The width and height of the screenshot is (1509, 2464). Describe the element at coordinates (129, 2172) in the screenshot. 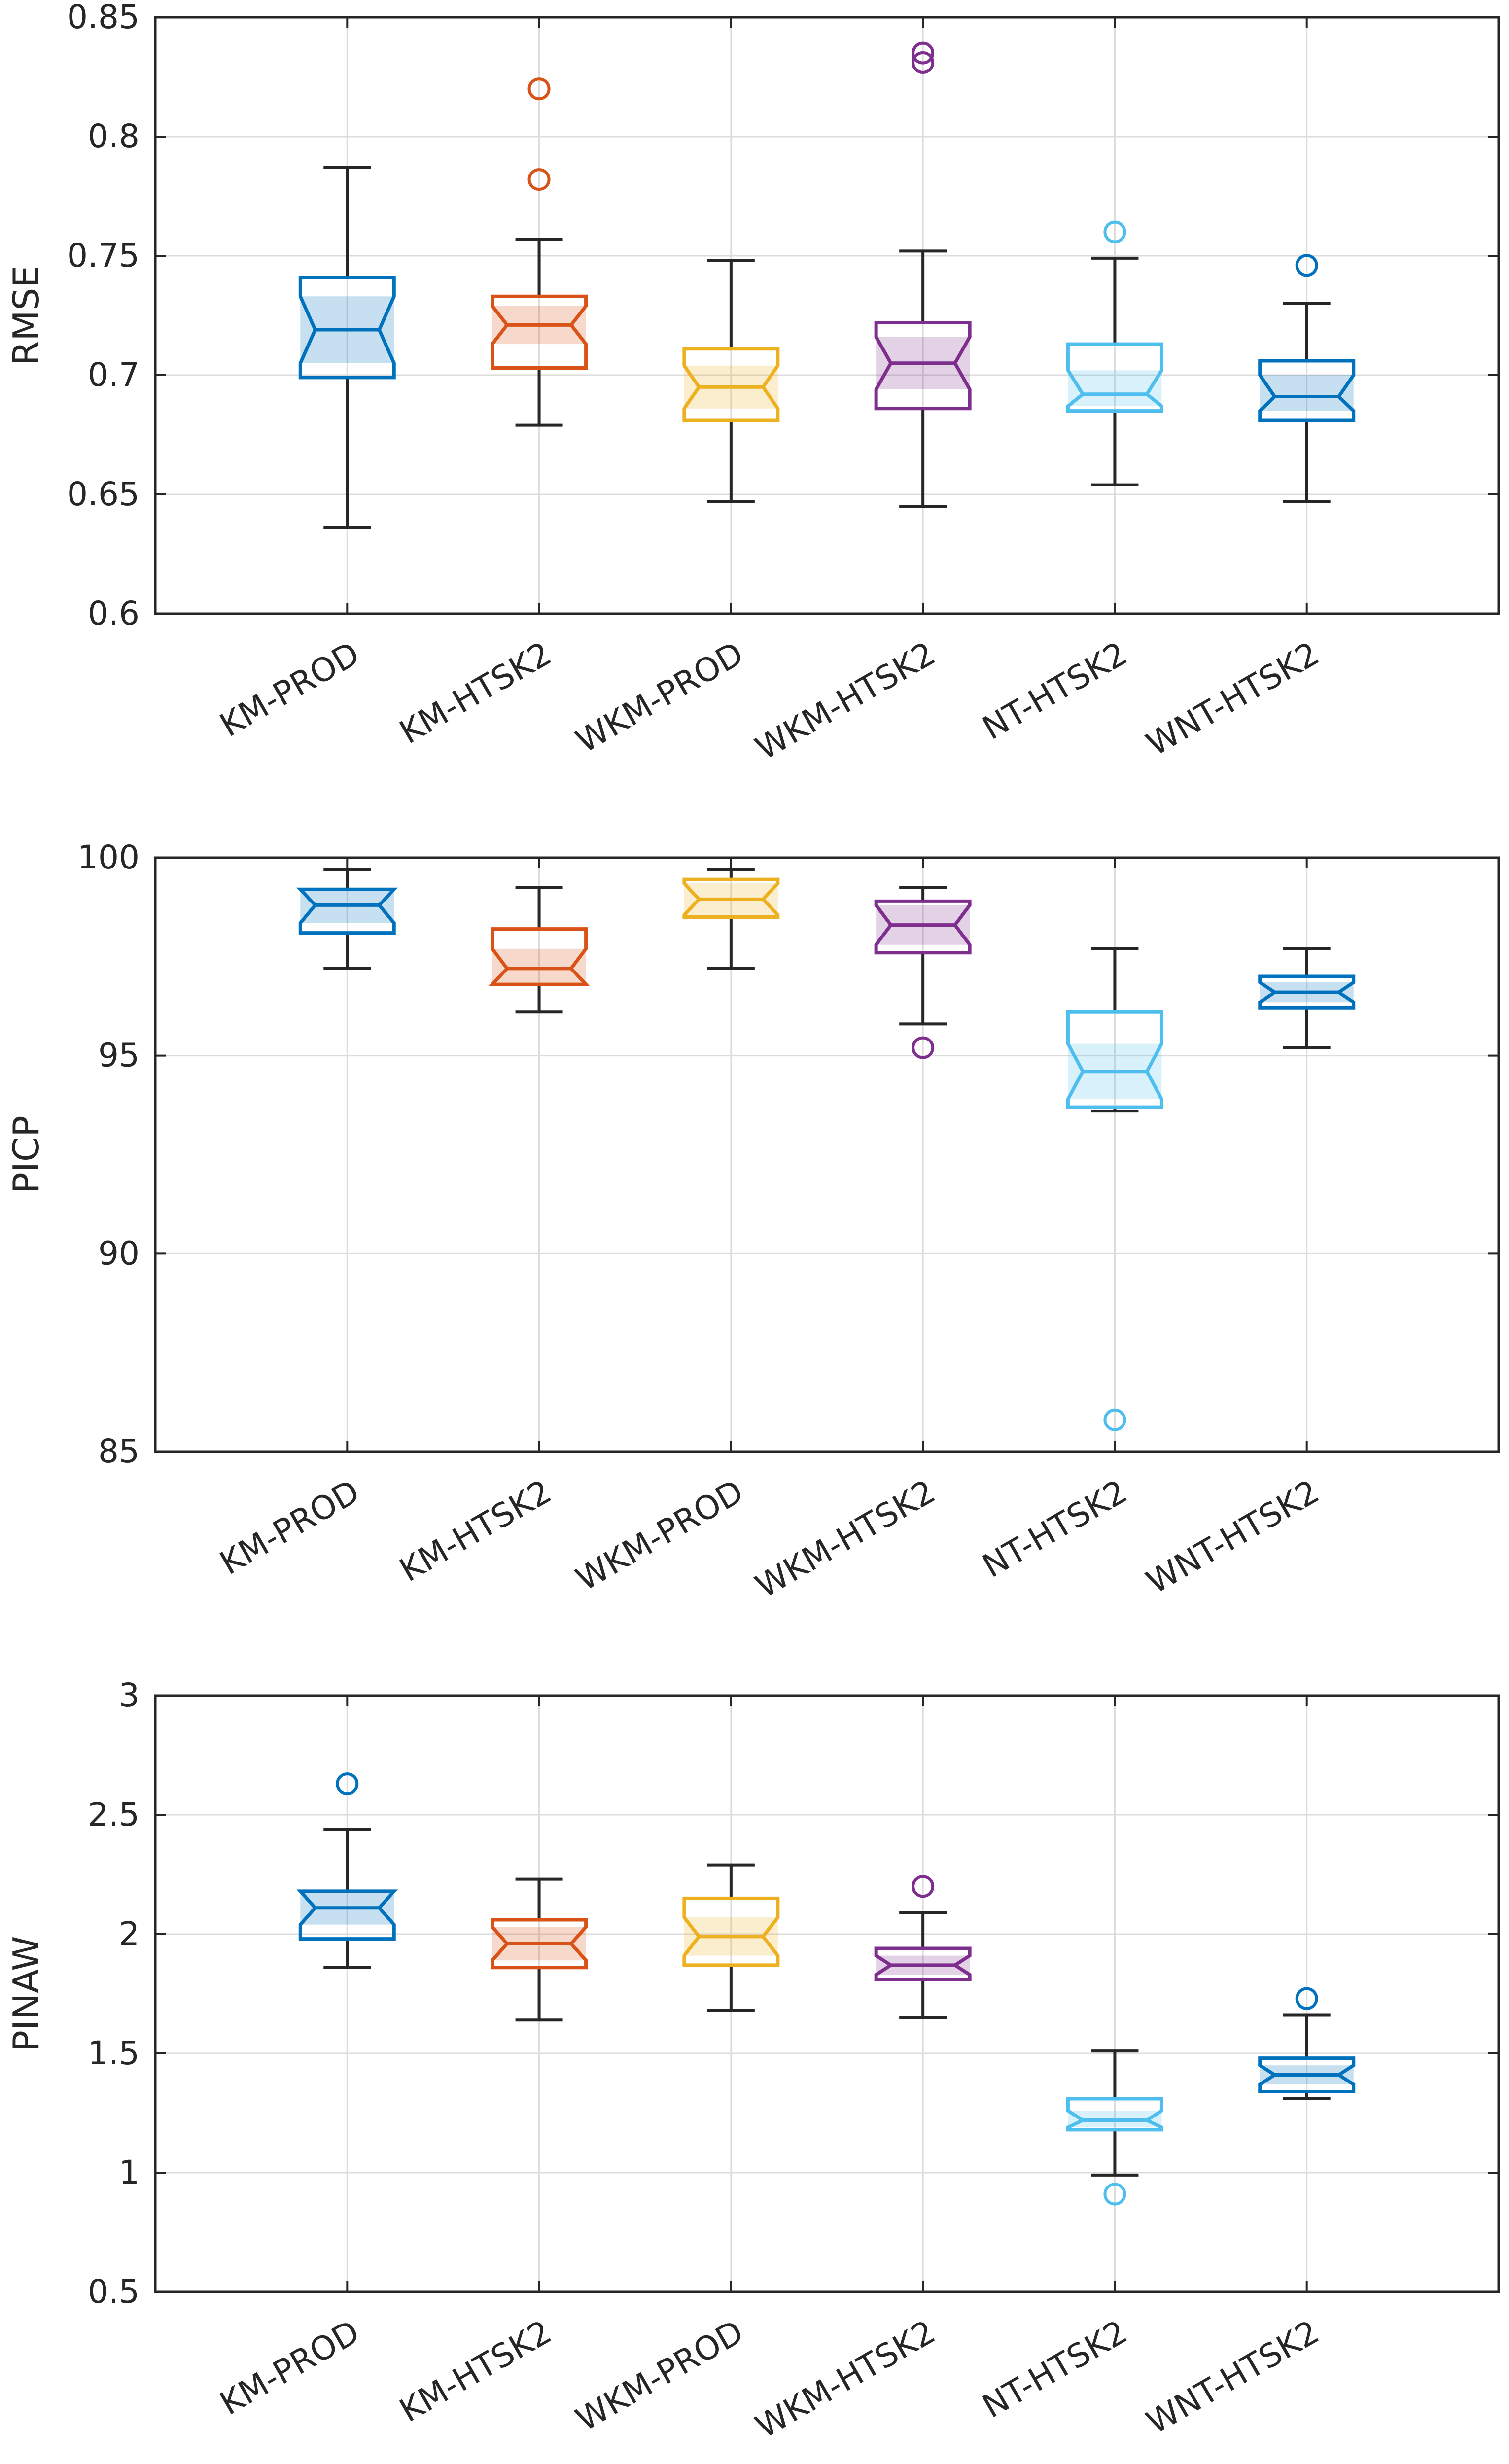

I see `y-tick-label: 1` at that location.